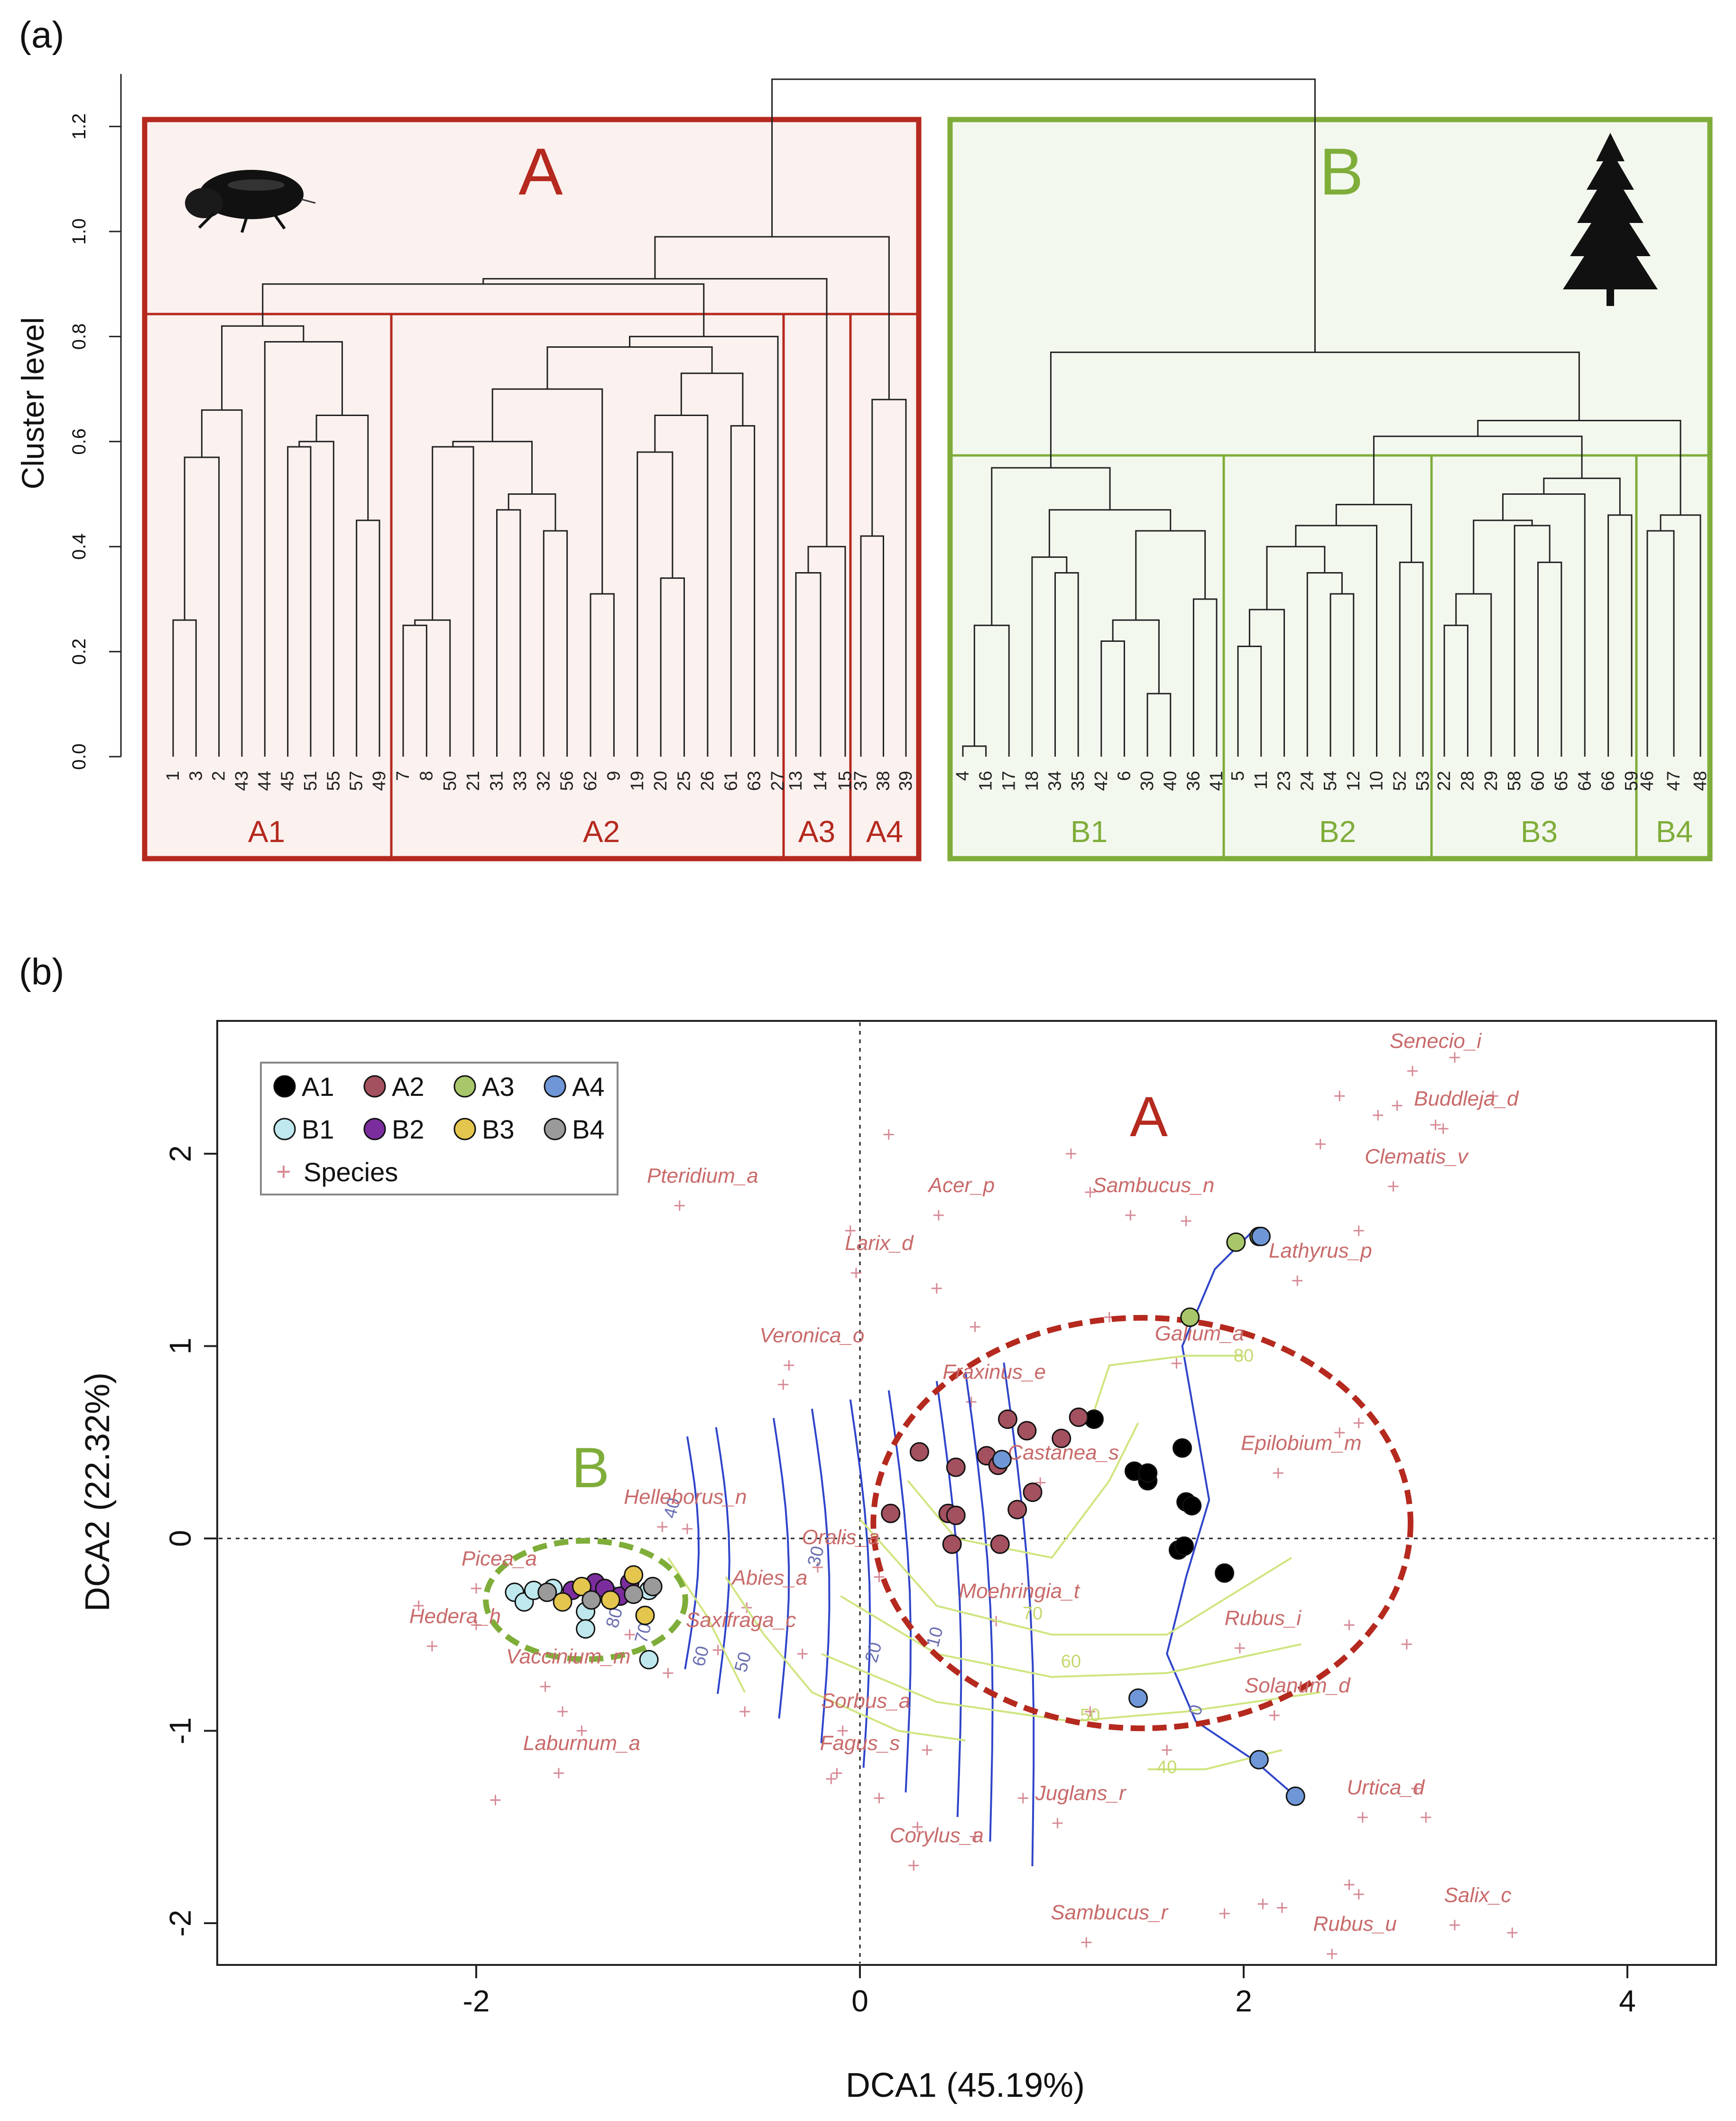  What do you see at coordinates (351, 1172) in the screenshot?
I see `legend-species-label: Species` at bounding box center [351, 1172].